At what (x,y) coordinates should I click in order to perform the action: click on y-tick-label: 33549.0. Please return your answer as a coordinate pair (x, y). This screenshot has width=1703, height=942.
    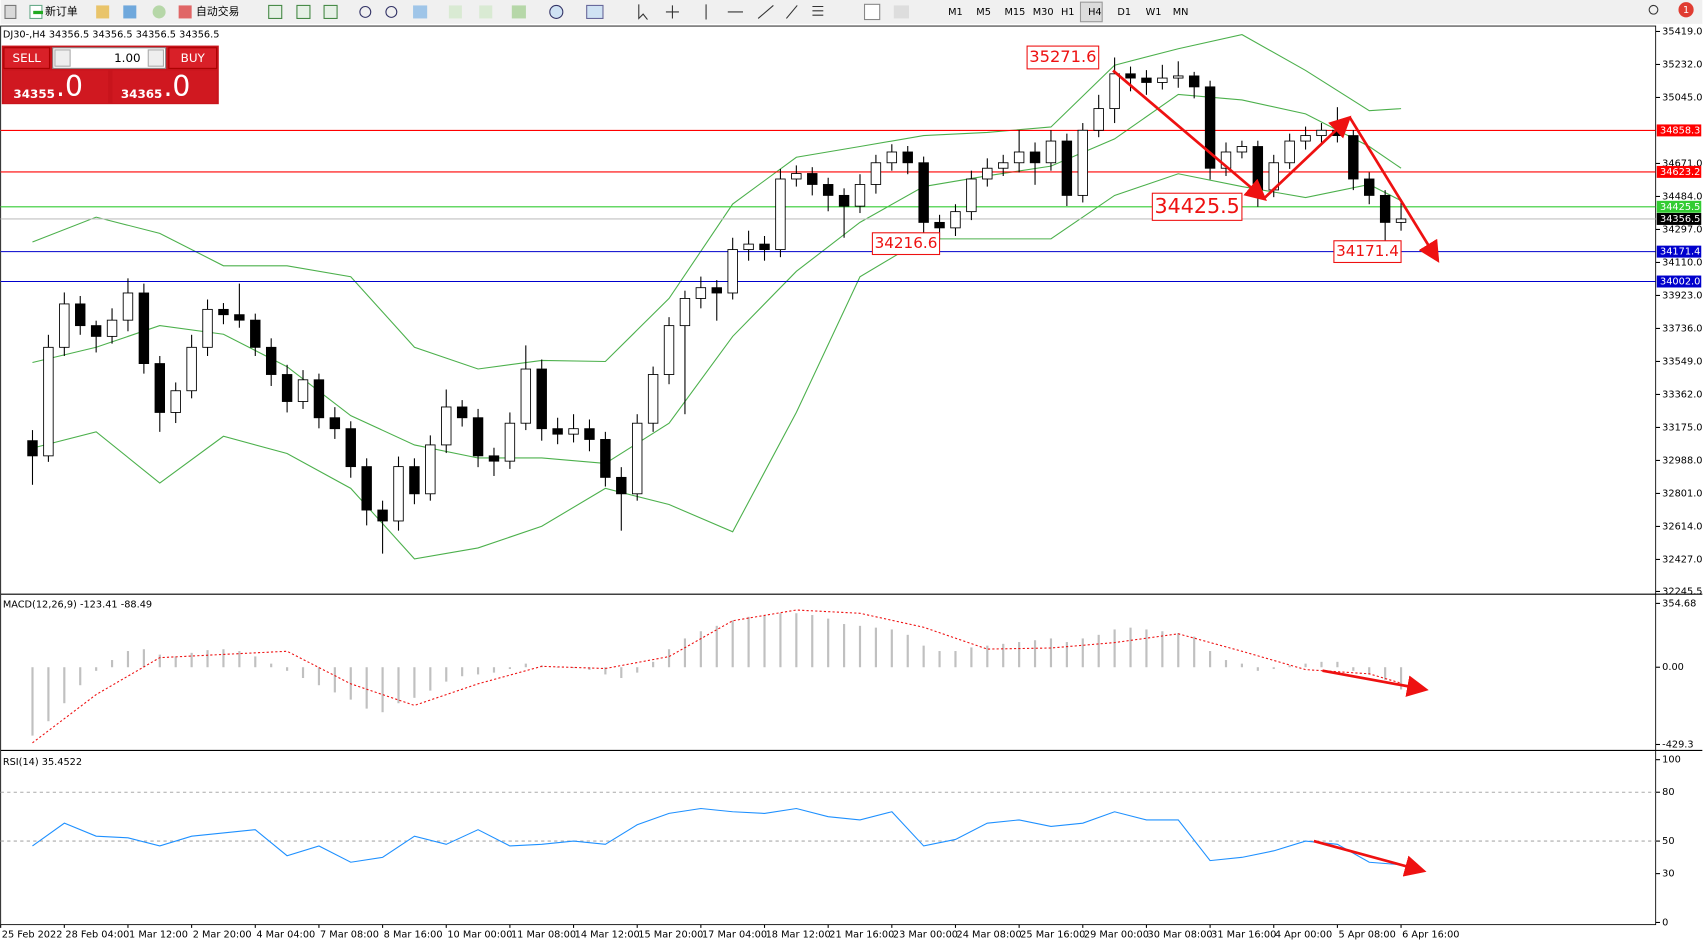
    Looking at the image, I should click on (1682, 361).